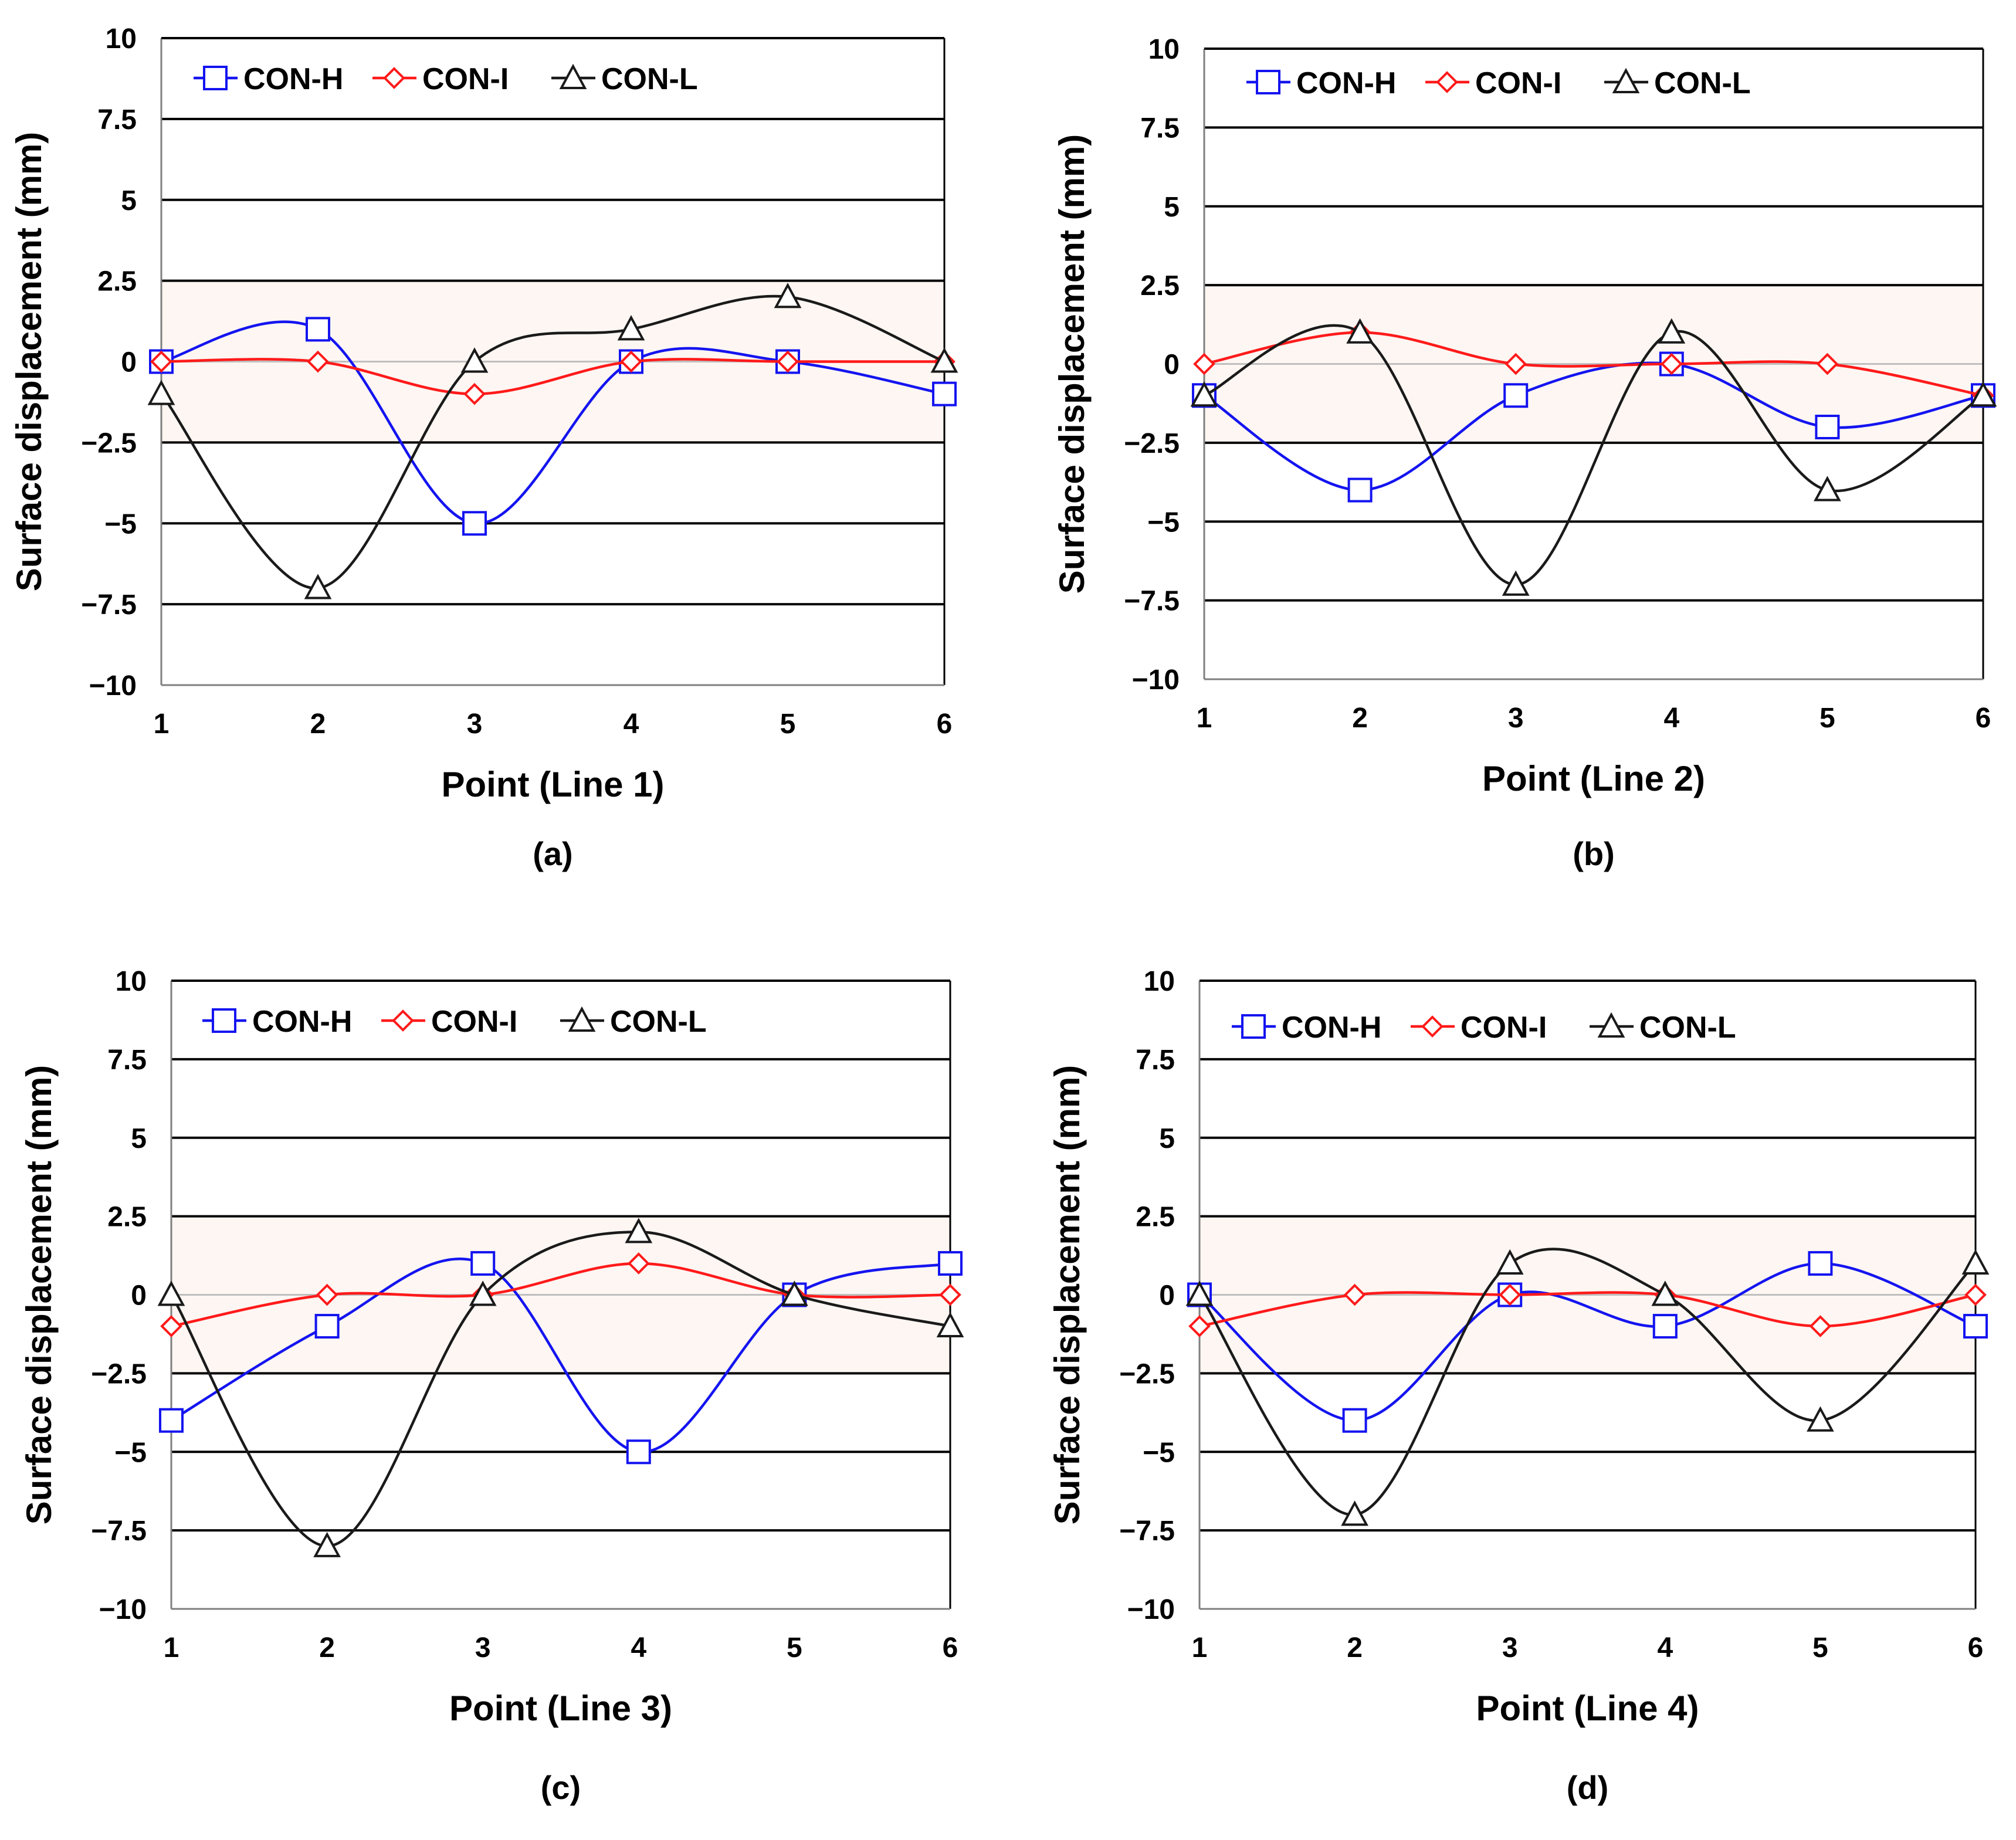 This screenshot has width=2016, height=1840. What do you see at coordinates (1593, 426) in the screenshot?
I see `series-line-con-h` at bounding box center [1593, 426].